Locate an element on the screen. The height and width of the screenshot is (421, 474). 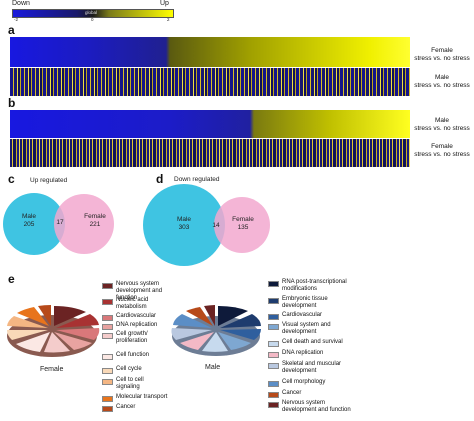
panel-c-letter: c is located at coordinates (11, 179).